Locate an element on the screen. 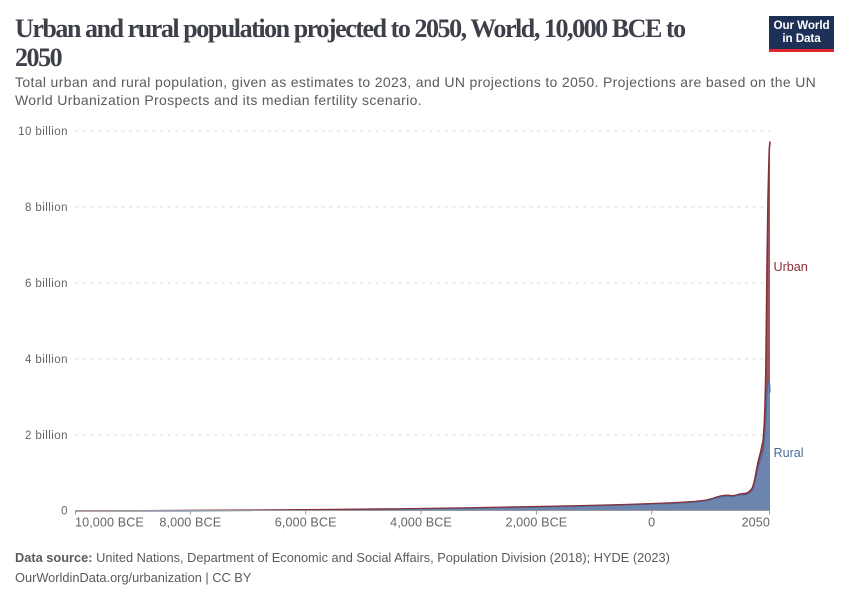  svg-text: 10,000 BCE is located at coordinates (109, 523).